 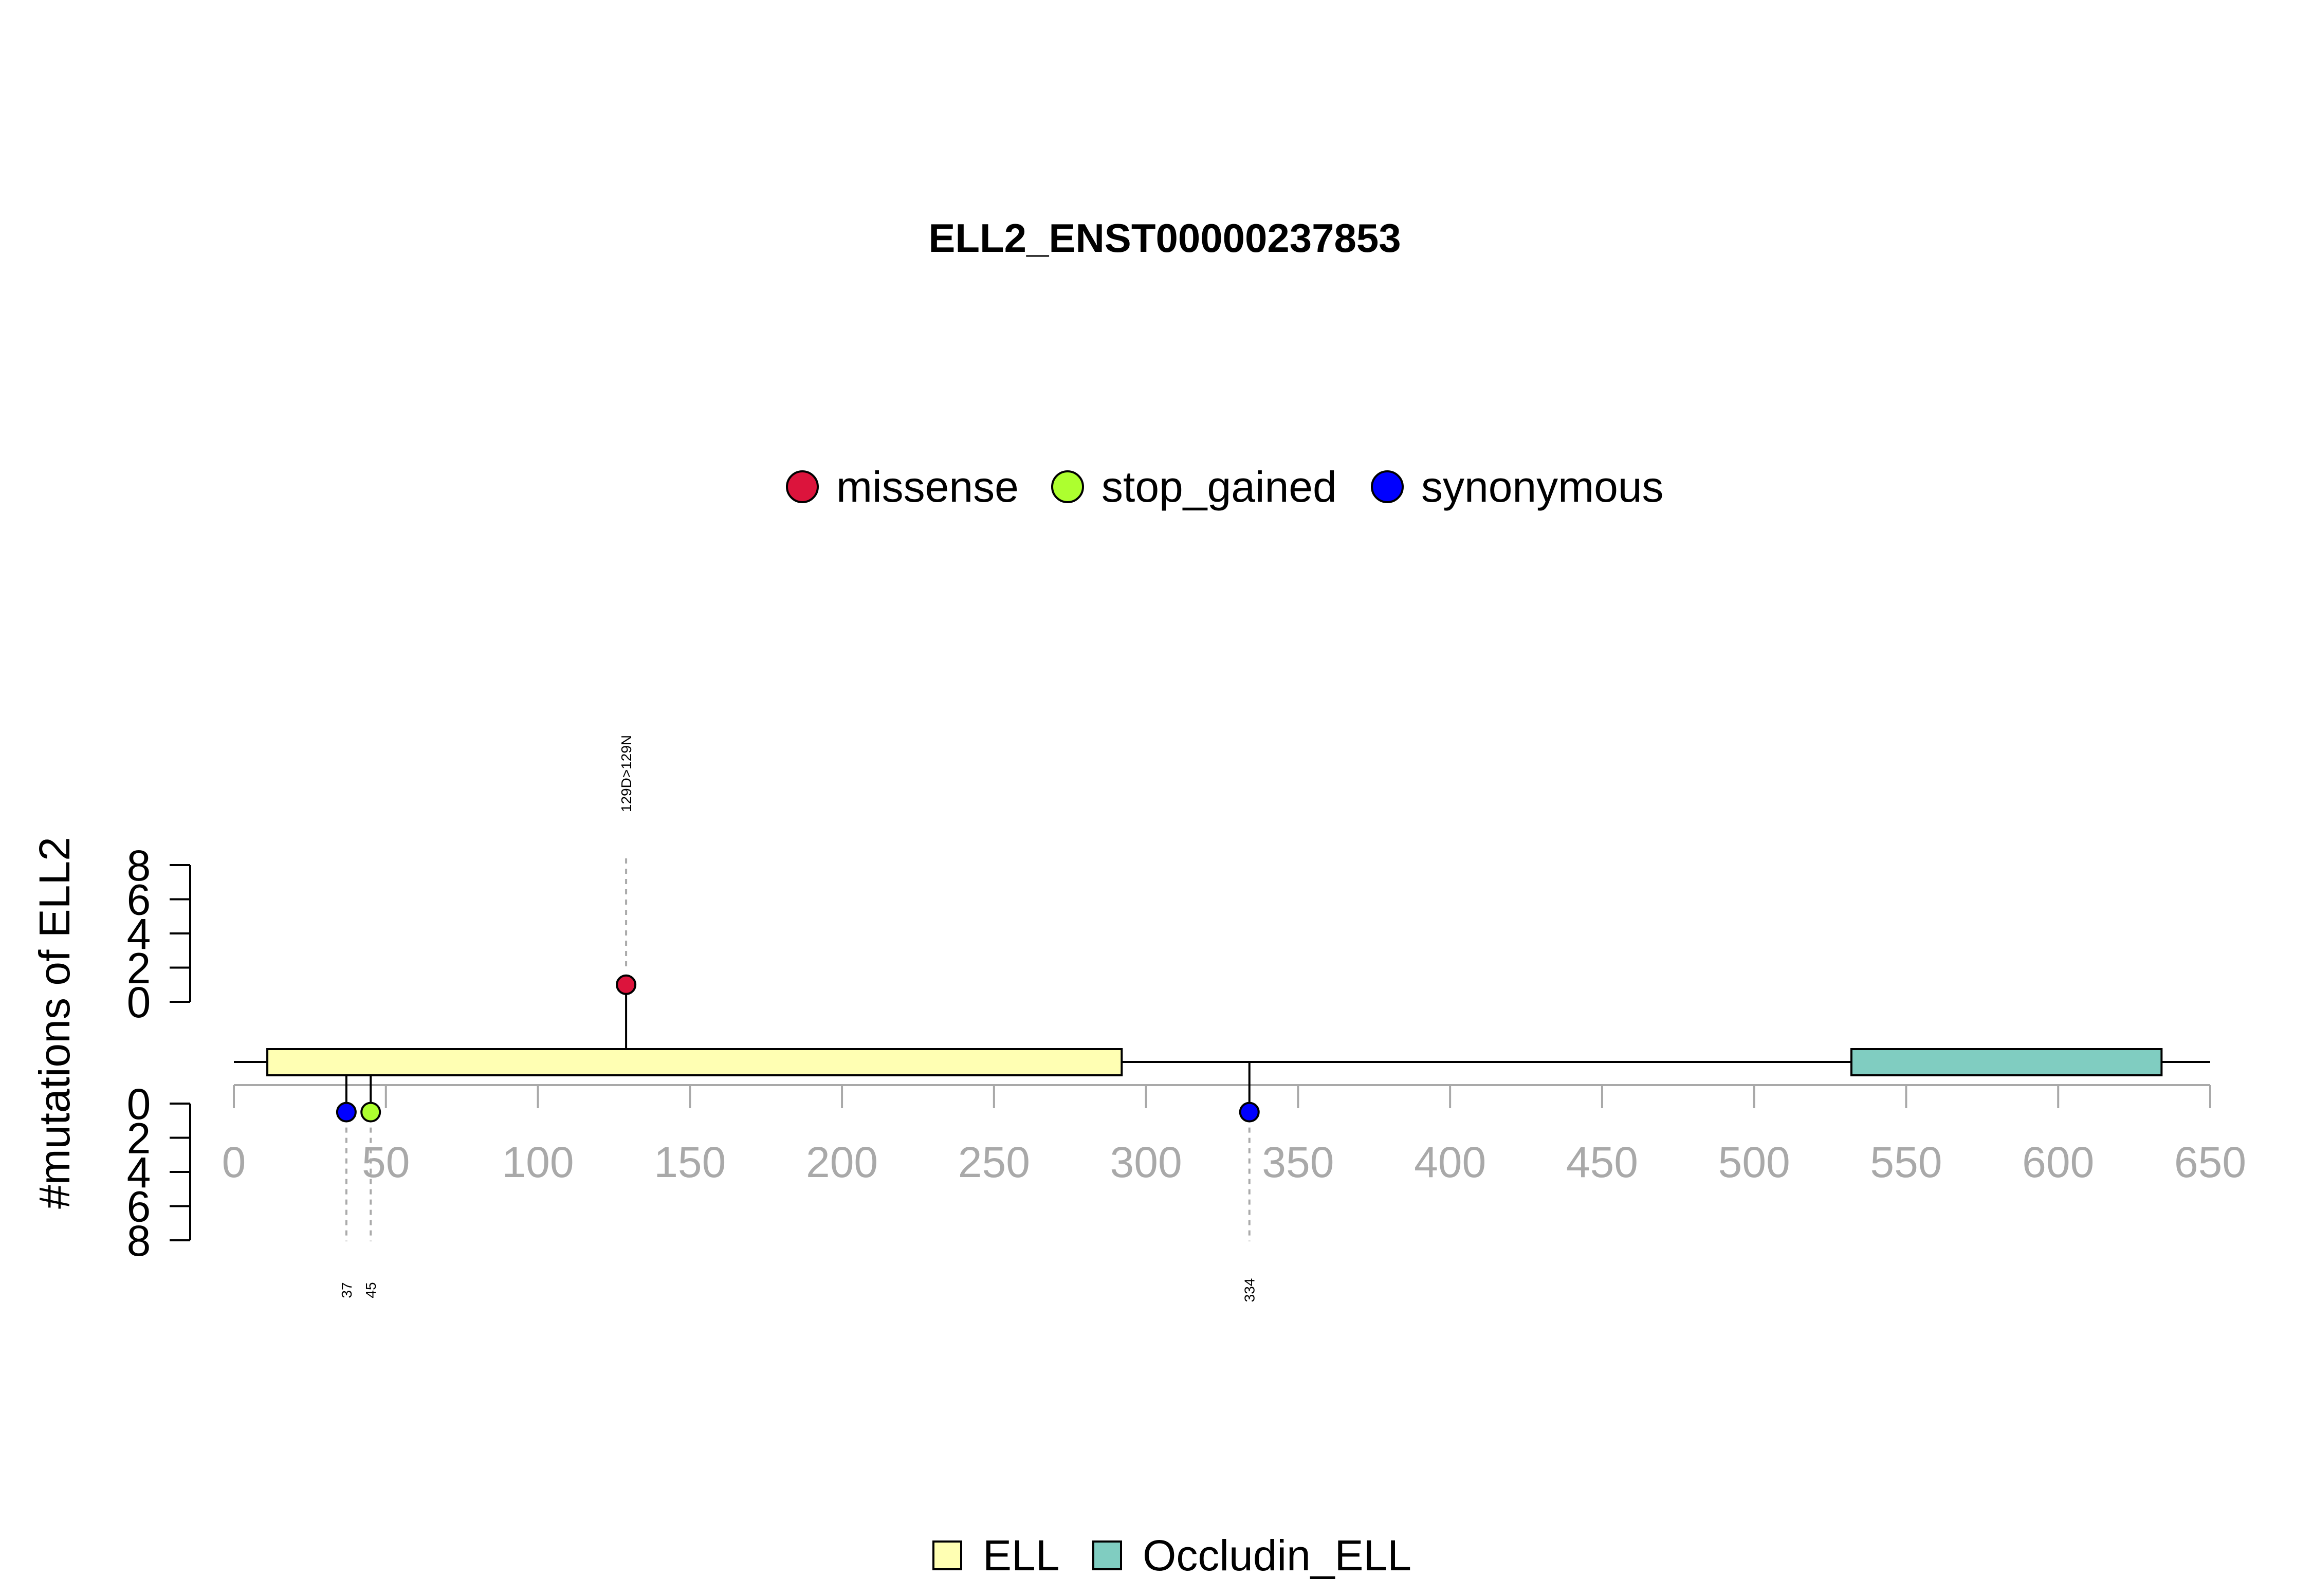 I want to click on mutation-lollipops: 37 45 129D>129N 334, so click(x=798, y=1019).